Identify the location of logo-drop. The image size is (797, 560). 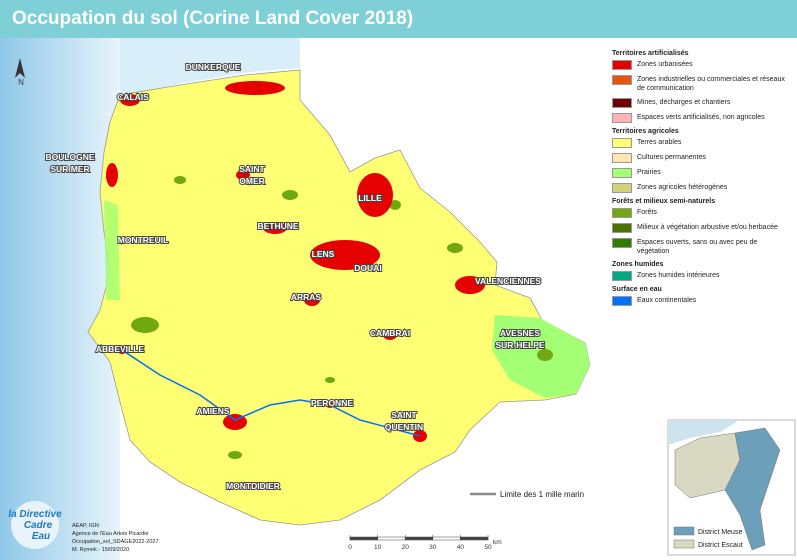
(35, 525).